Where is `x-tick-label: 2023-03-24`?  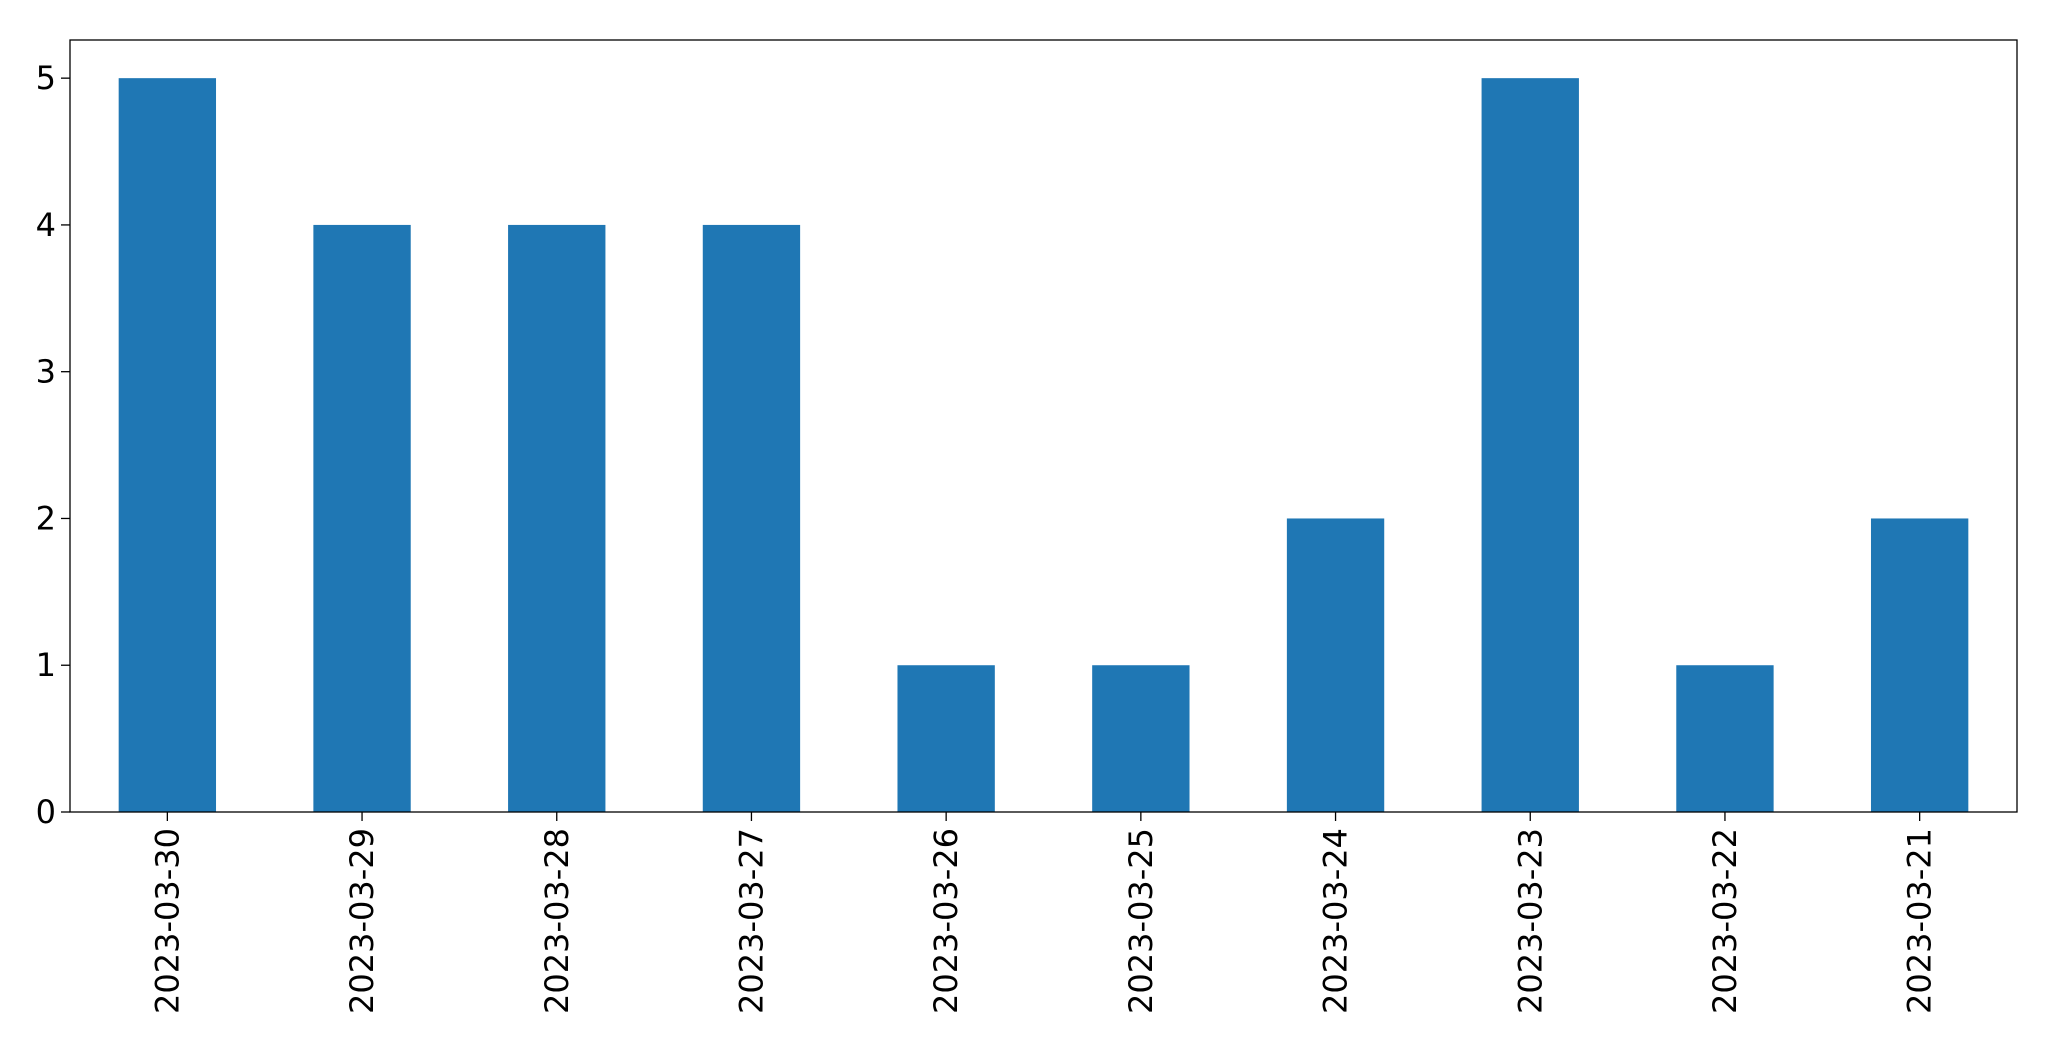 x-tick-label: 2023-03-24 is located at coordinates (1336, 921).